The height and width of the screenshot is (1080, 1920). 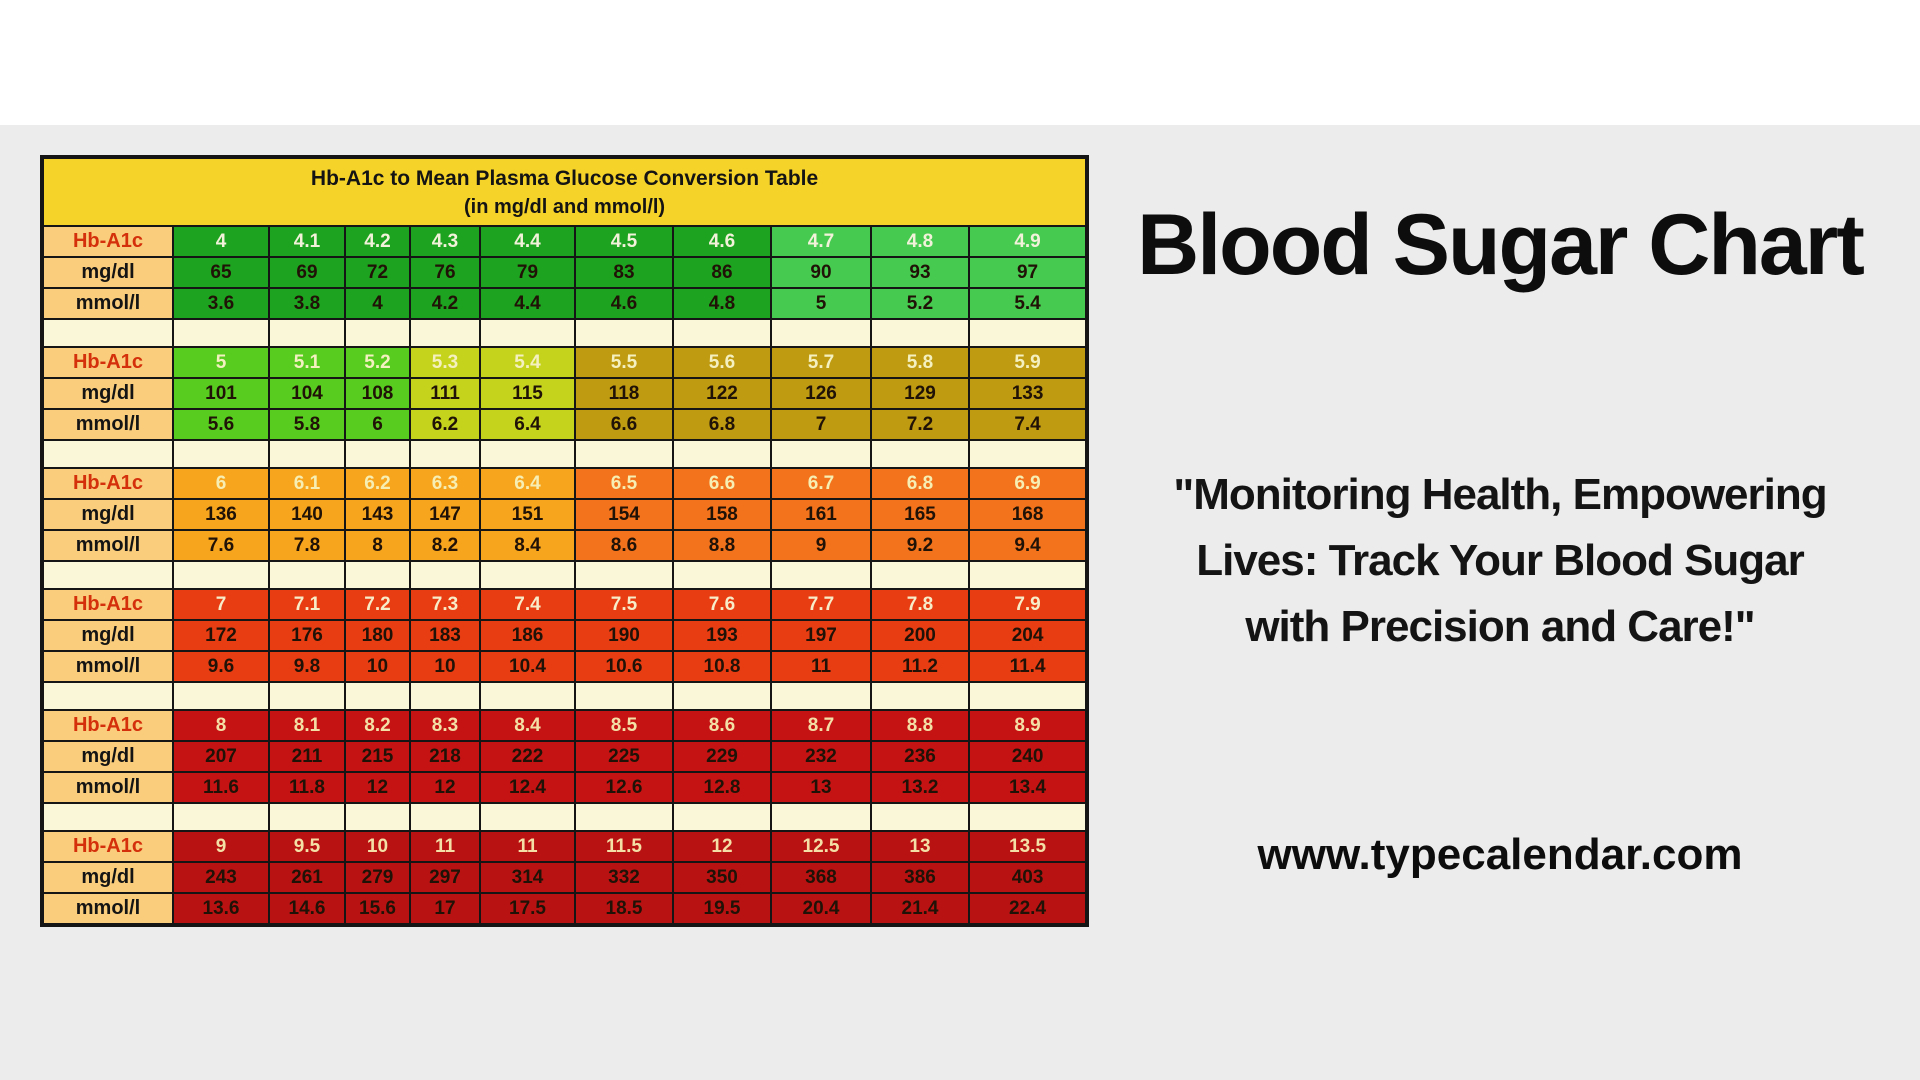 I want to click on mmol-cell: 3.8, so click(x=307, y=303).